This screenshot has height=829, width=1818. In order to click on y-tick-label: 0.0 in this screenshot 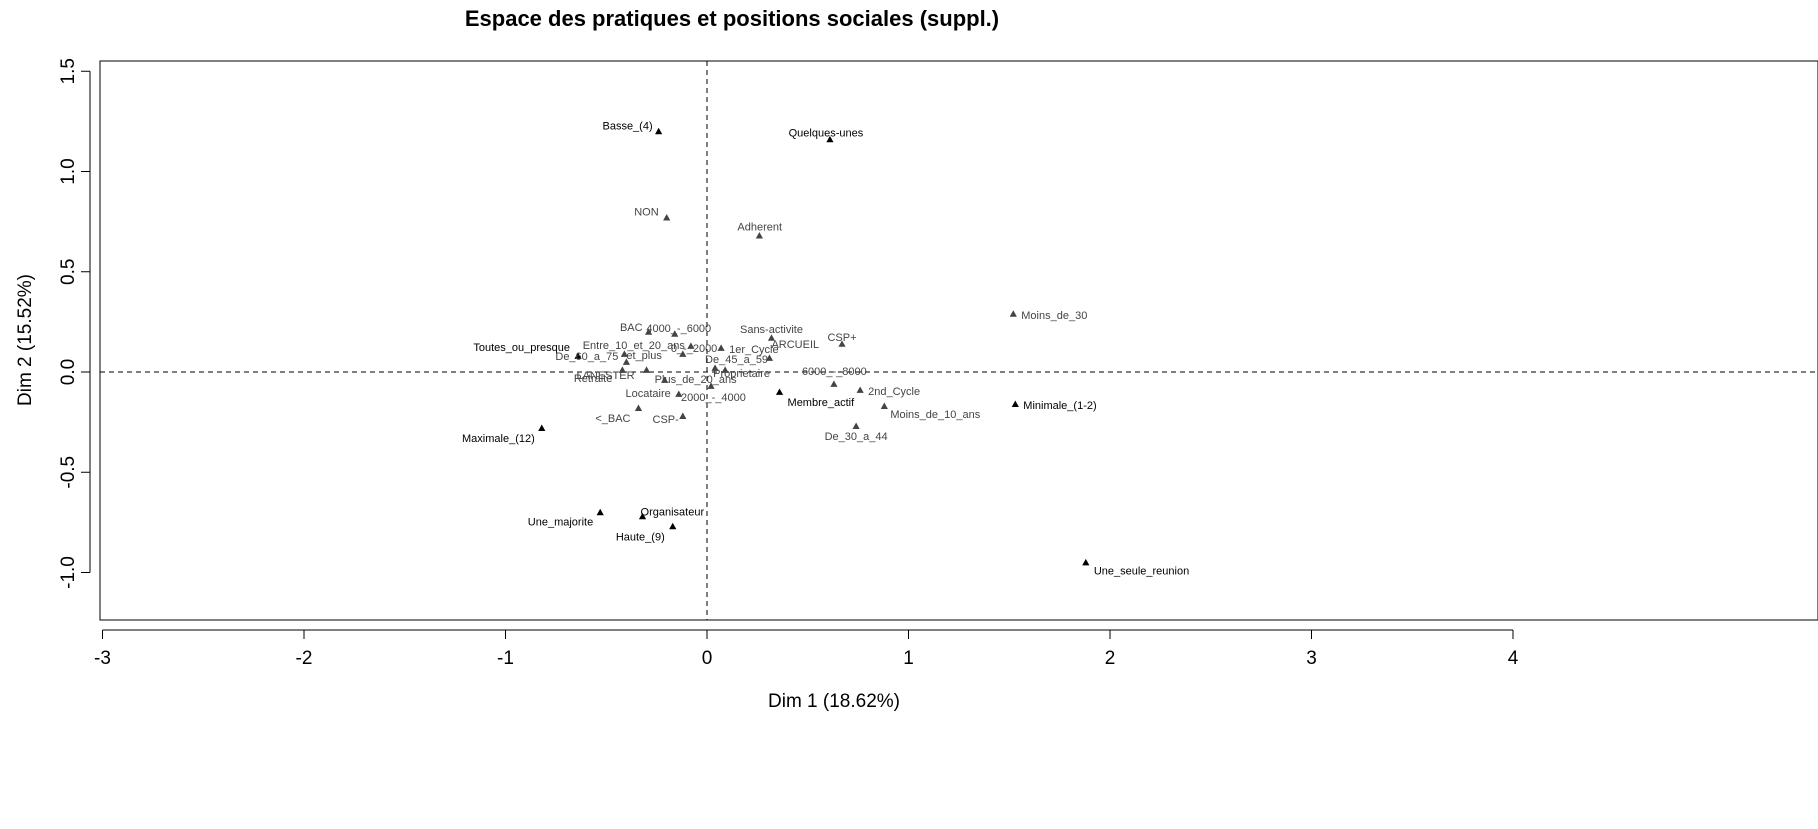, I will do `click(68, 372)`.